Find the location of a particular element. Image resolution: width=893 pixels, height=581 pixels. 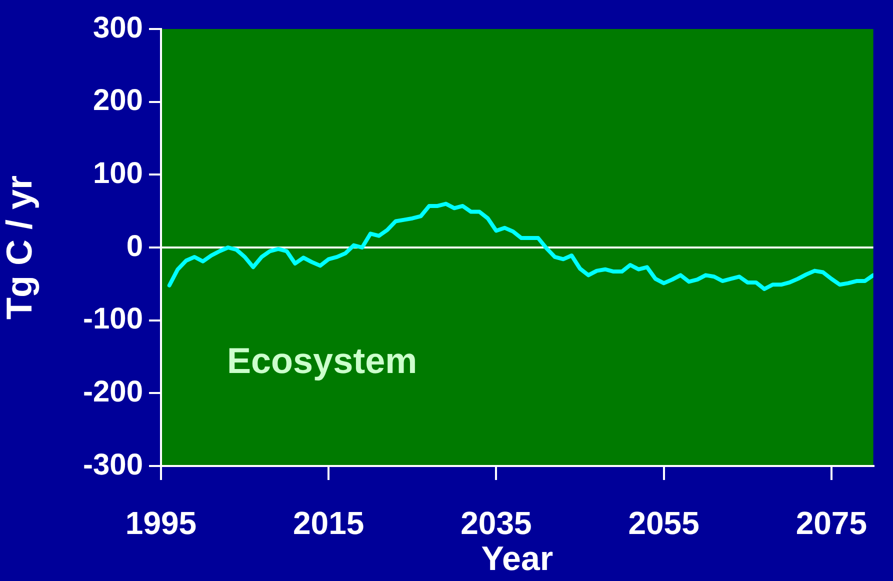

annotation: Ecosystem is located at coordinates (322, 360).